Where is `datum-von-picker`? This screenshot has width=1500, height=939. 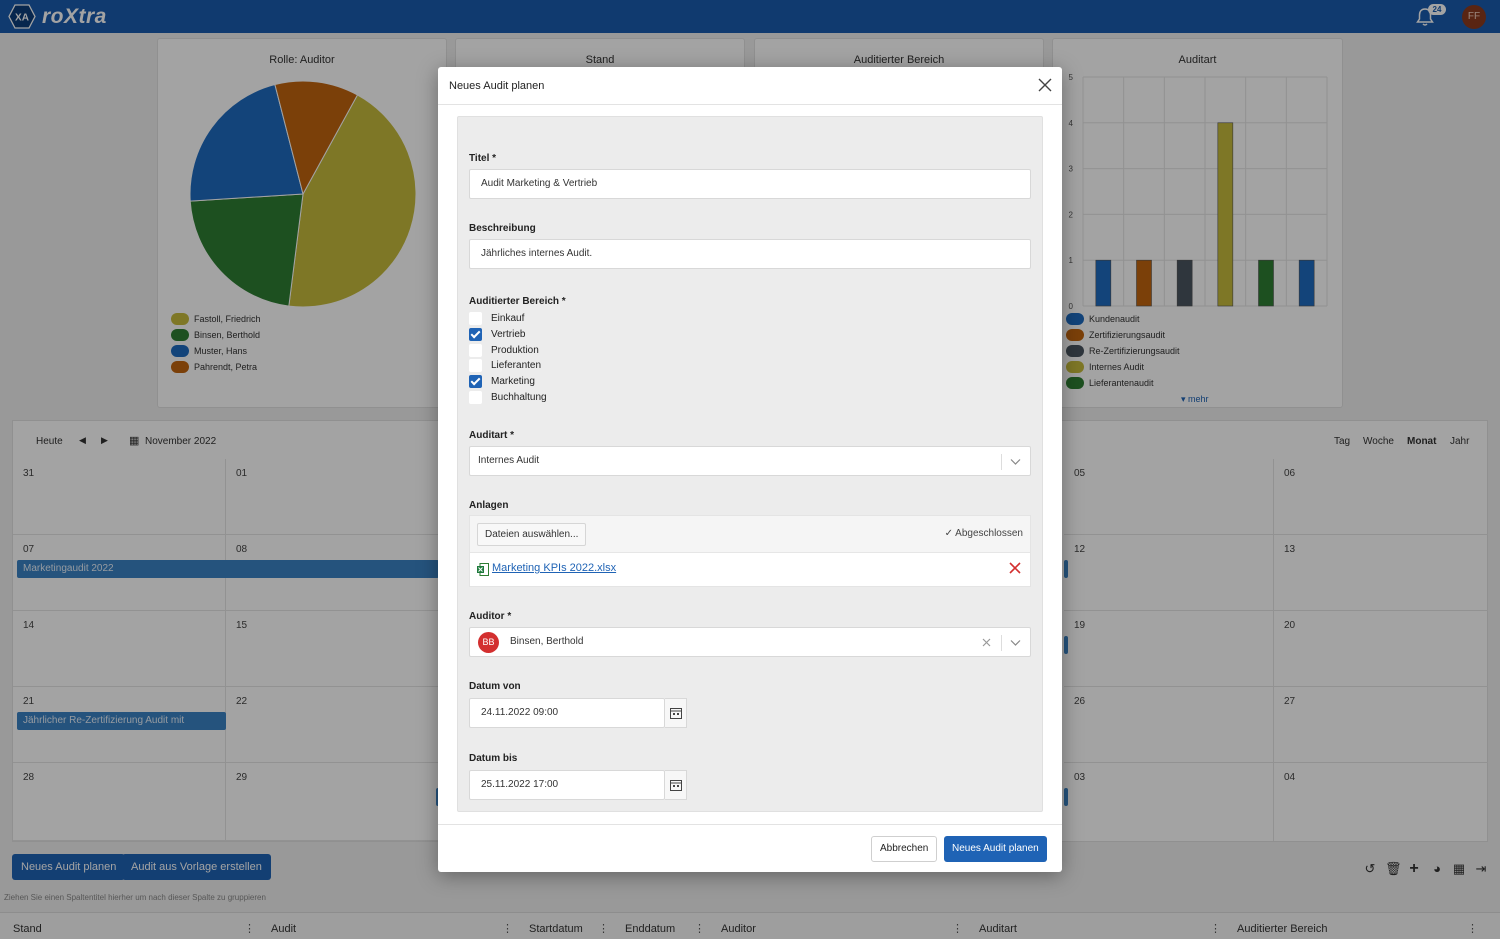
datum-von-picker is located at coordinates (676, 713).